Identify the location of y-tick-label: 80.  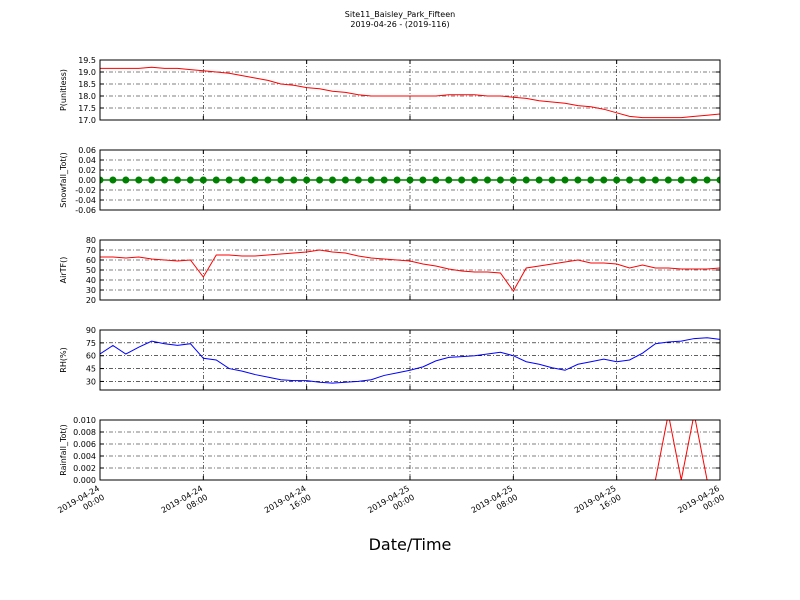
(91, 240).